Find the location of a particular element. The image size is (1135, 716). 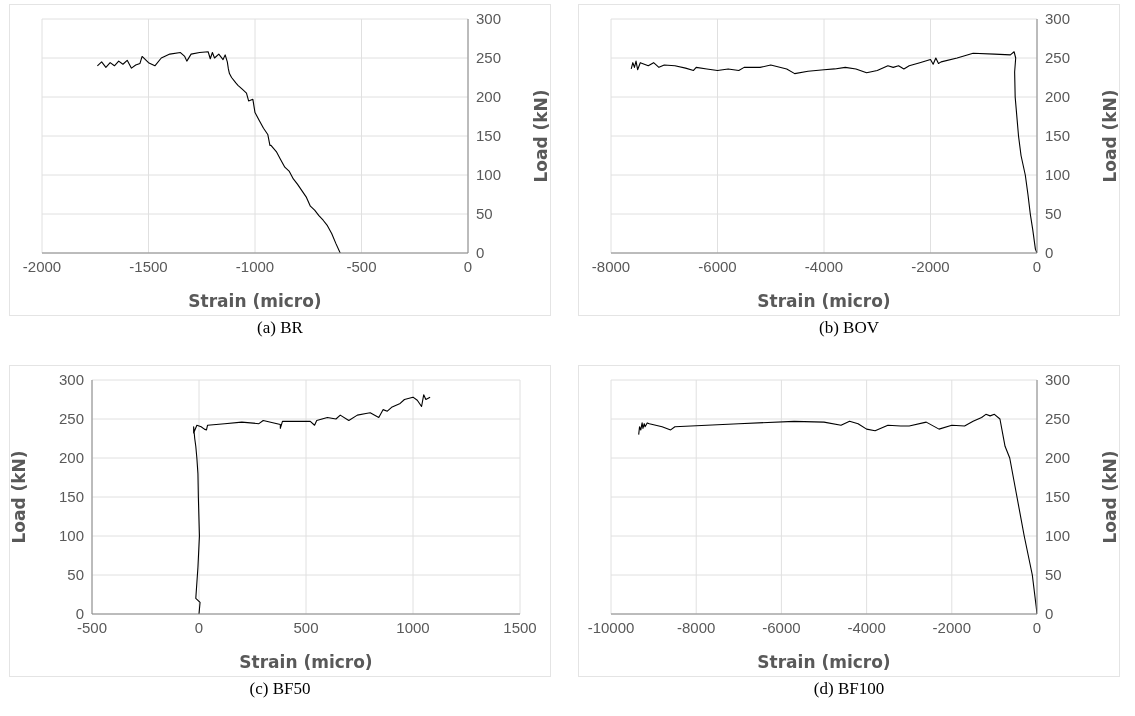

x-tick-label: -1000 is located at coordinates (255, 266).